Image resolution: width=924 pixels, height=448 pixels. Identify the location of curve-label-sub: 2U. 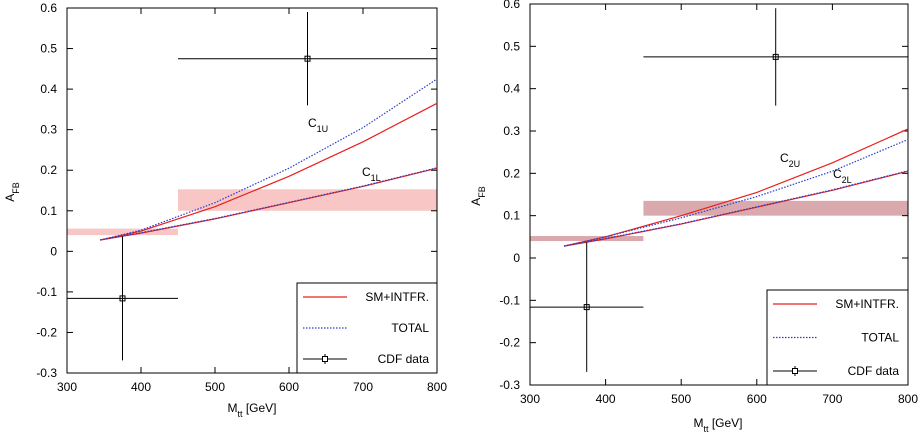
(795, 164).